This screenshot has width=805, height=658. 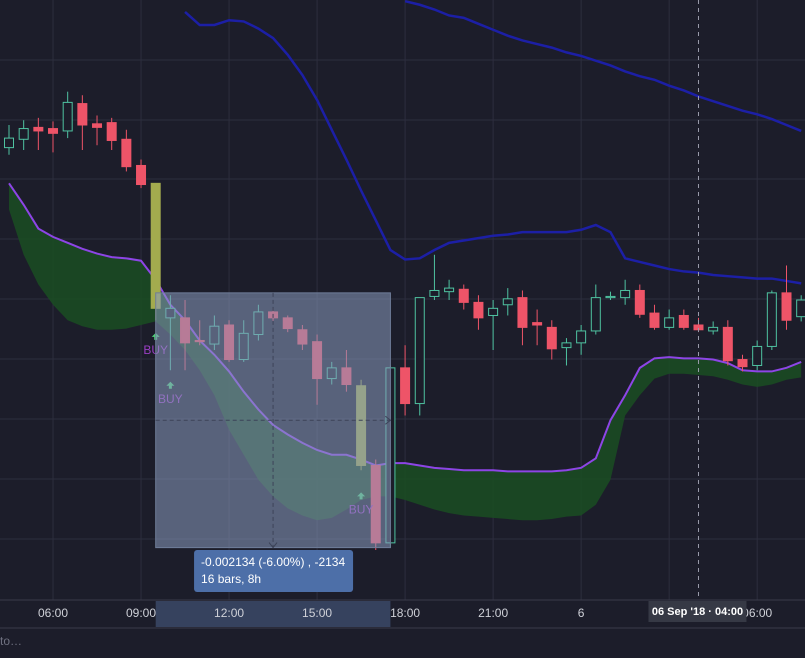 I want to click on x-tick-label: 15:00, so click(x=317, y=613).